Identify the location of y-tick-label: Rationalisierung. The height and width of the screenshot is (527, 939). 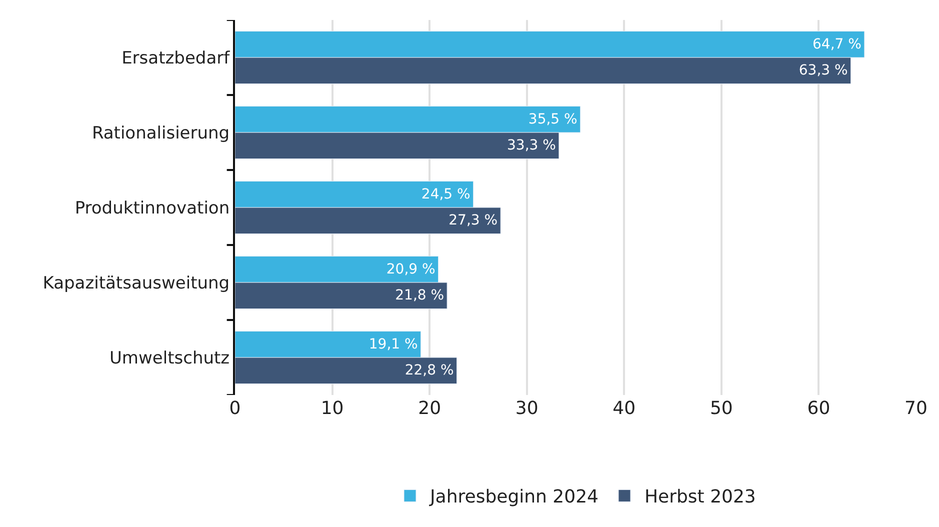
(161, 133).